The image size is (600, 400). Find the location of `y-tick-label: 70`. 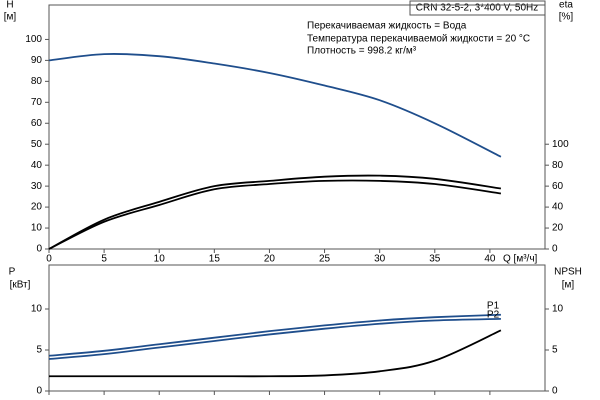

y-tick-label: 70 is located at coordinates (37, 102).